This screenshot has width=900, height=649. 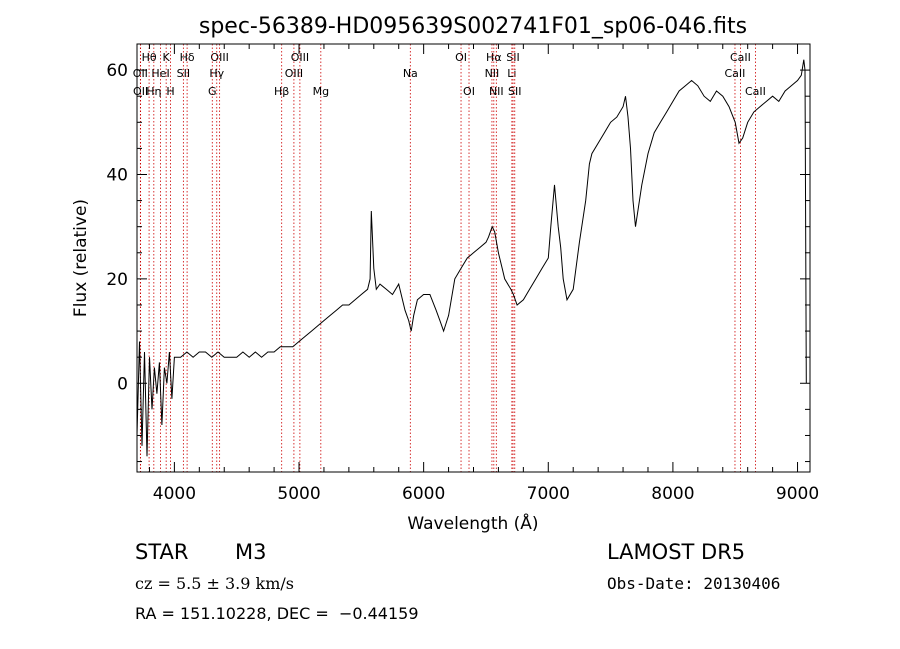 What do you see at coordinates (216, 73) in the screenshot?
I see `marker-label: Hγ` at bounding box center [216, 73].